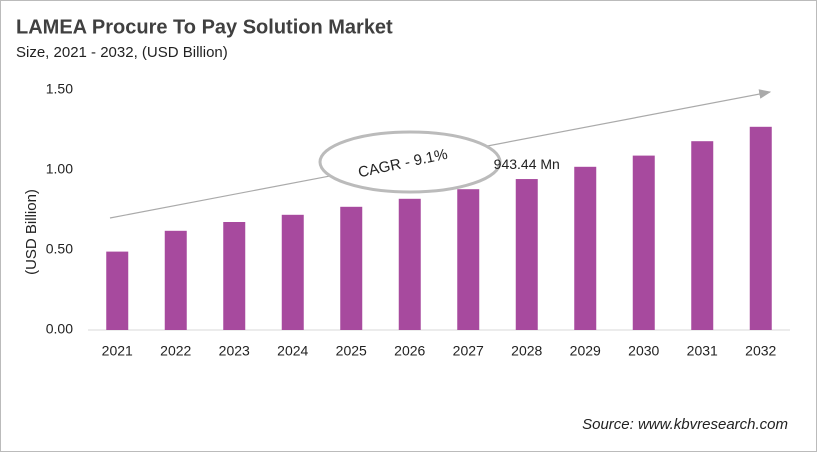 Image resolution: width=817 pixels, height=452 pixels. I want to click on y-tick-label: 1.50, so click(59, 89).